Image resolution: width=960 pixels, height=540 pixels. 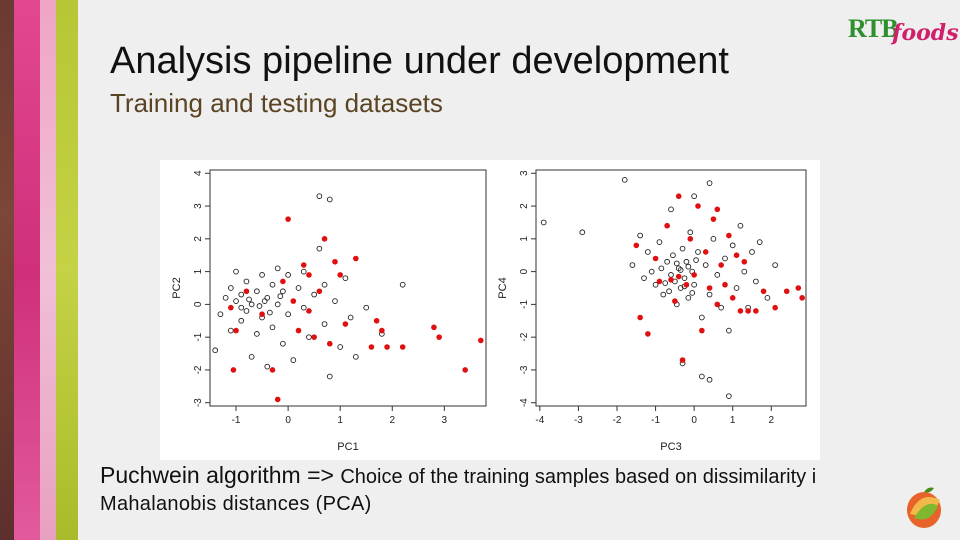 I want to click on plot-frame, so click(x=671, y=288).